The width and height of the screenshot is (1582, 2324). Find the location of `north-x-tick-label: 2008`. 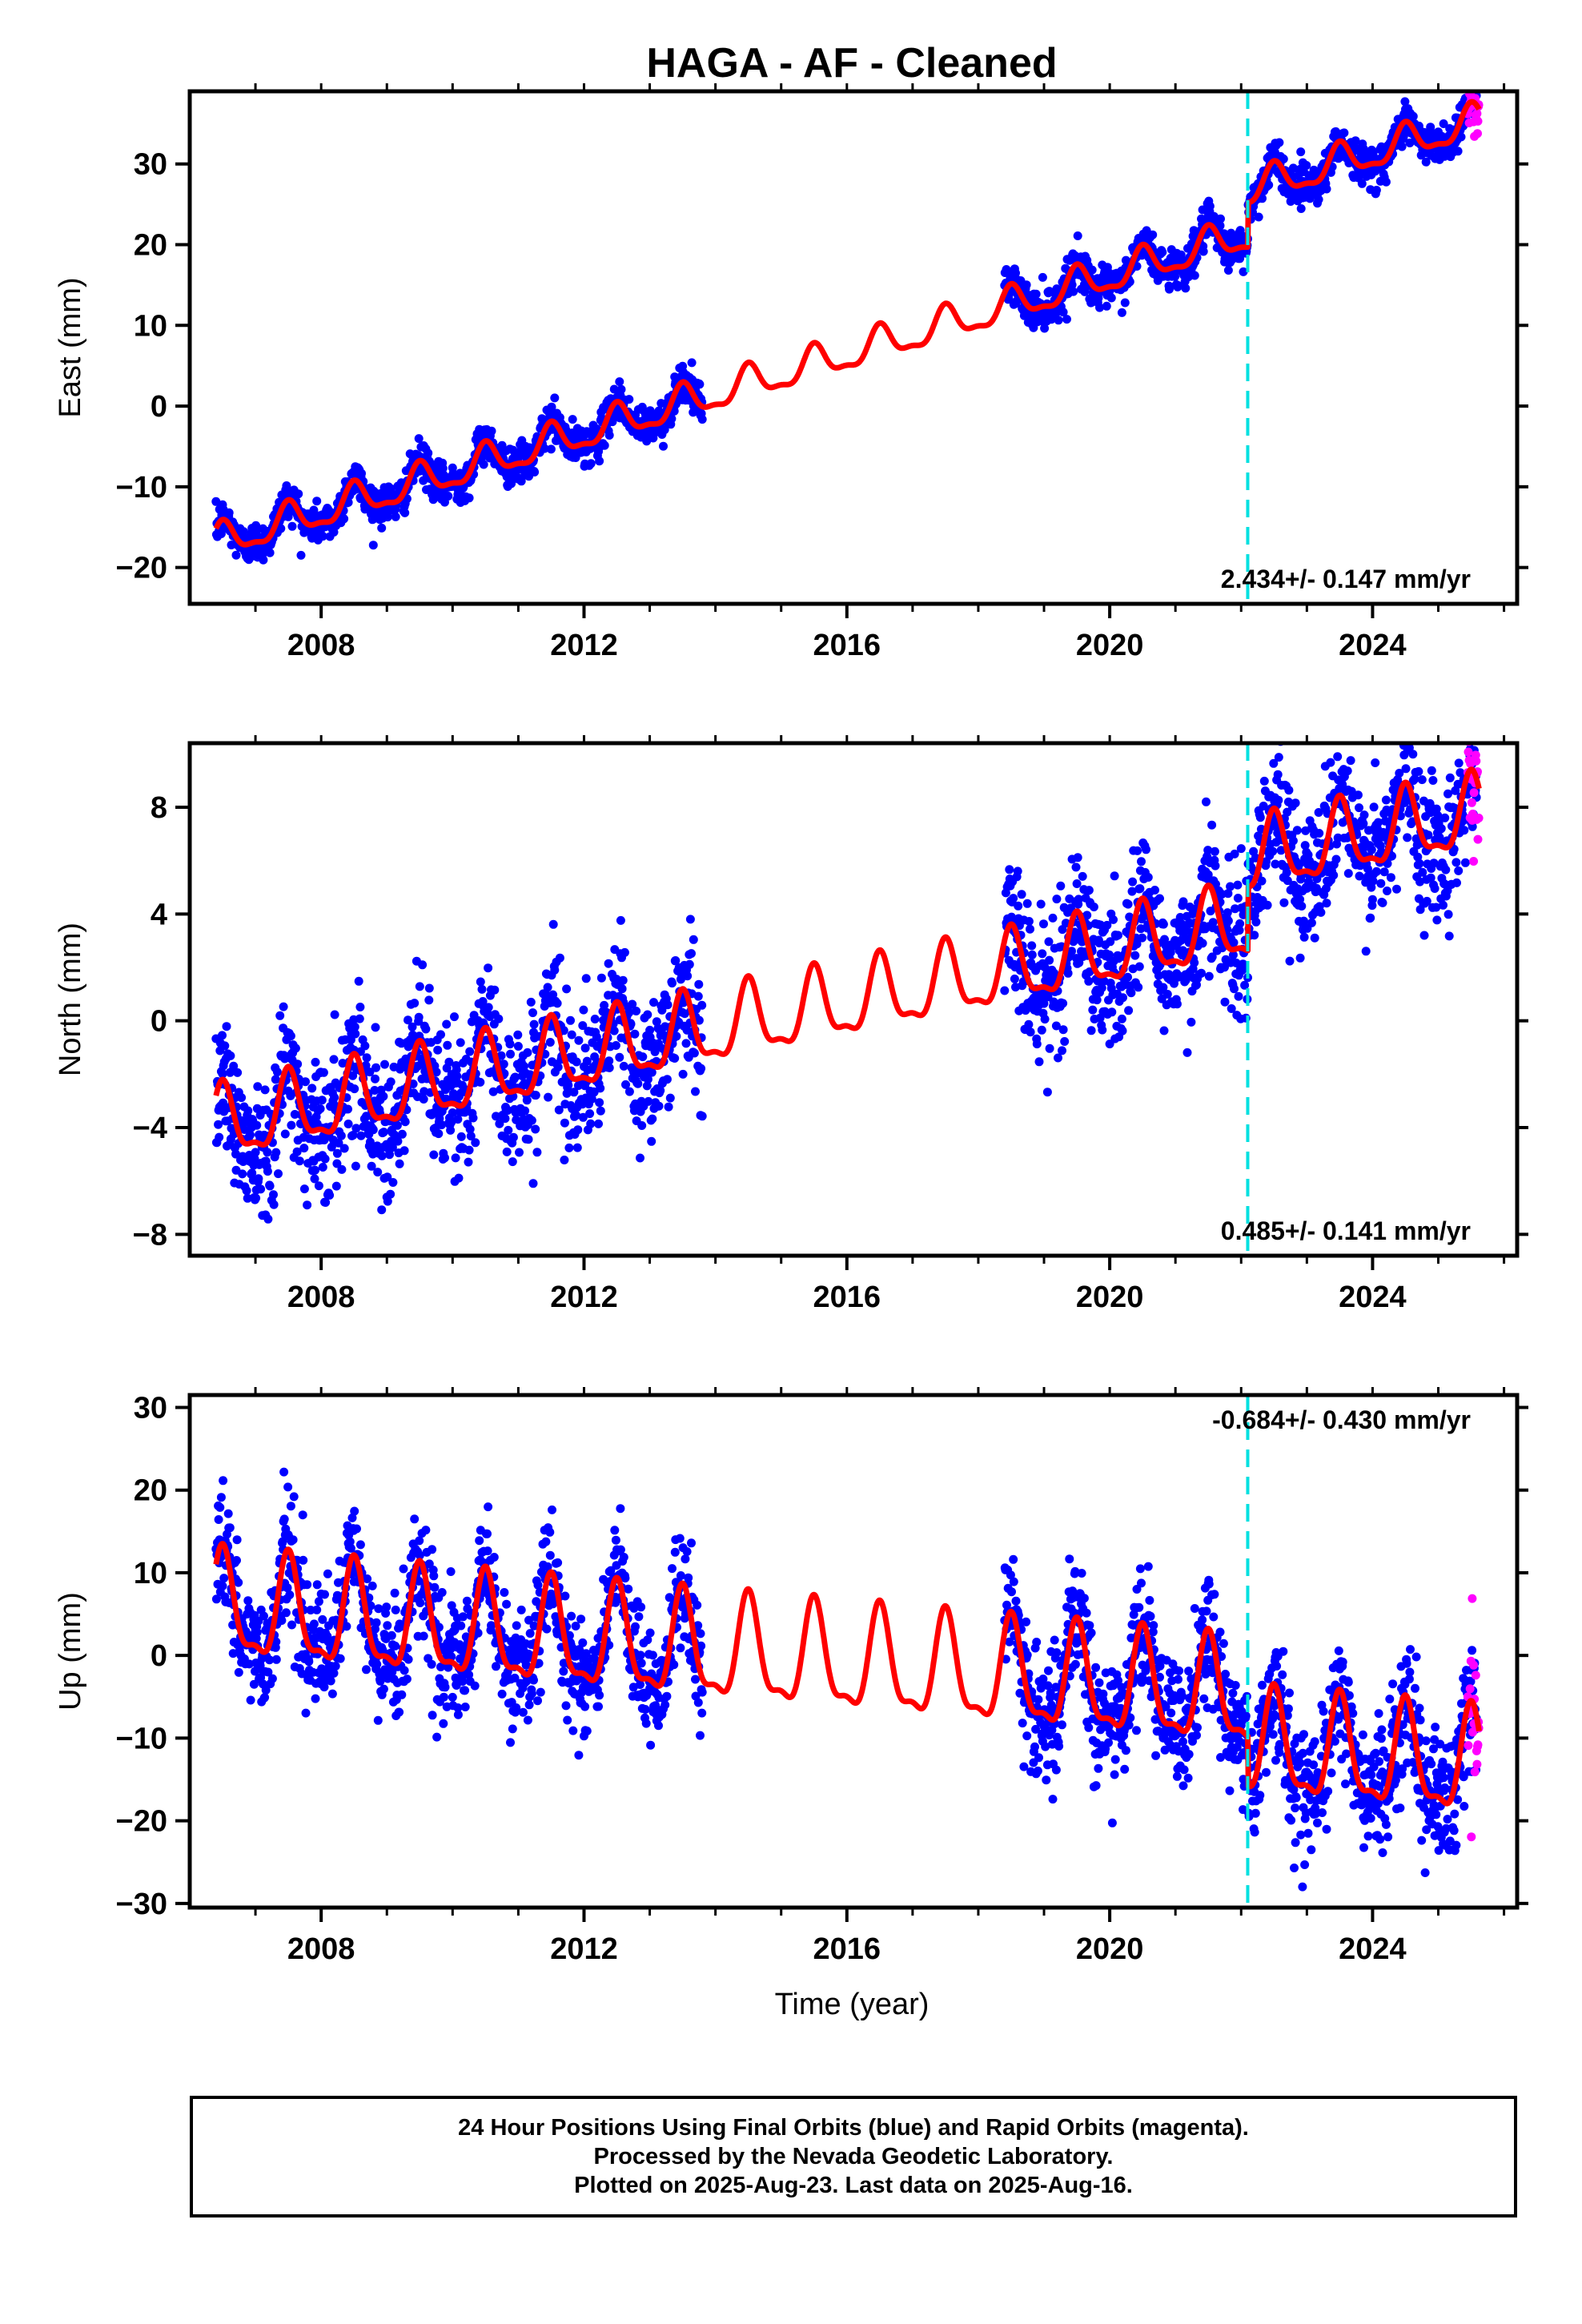

north-x-tick-label: 2008 is located at coordinates (321, 1297).